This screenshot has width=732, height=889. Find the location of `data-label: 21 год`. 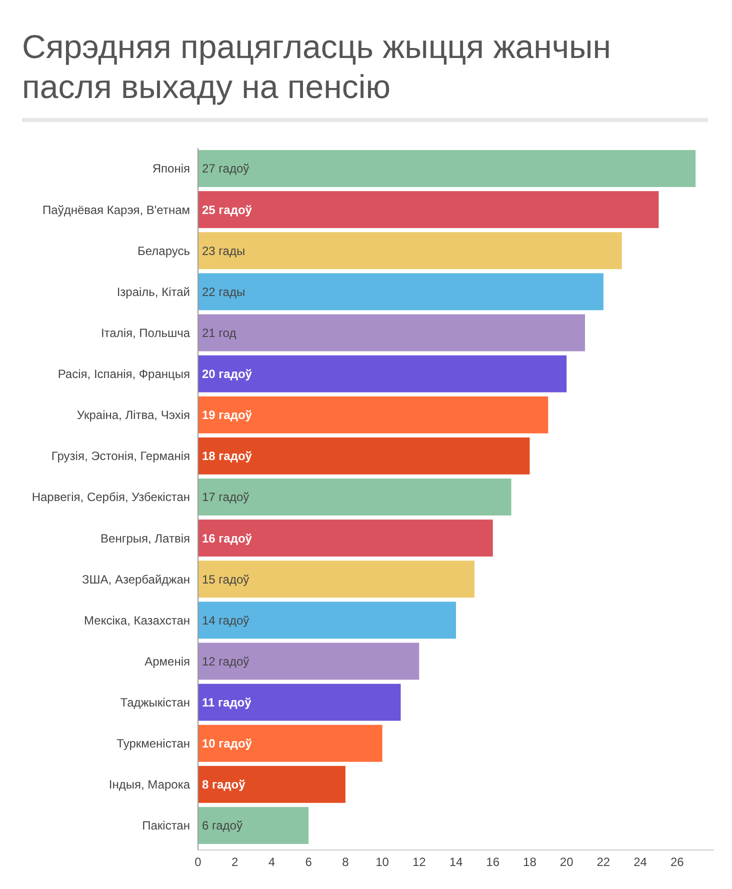

data-label: 21 год is located at coordinates (219, 333).